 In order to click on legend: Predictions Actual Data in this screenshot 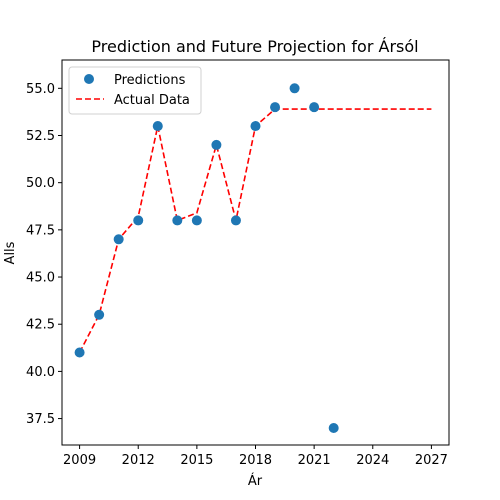, I will do `click(135, 90)`.